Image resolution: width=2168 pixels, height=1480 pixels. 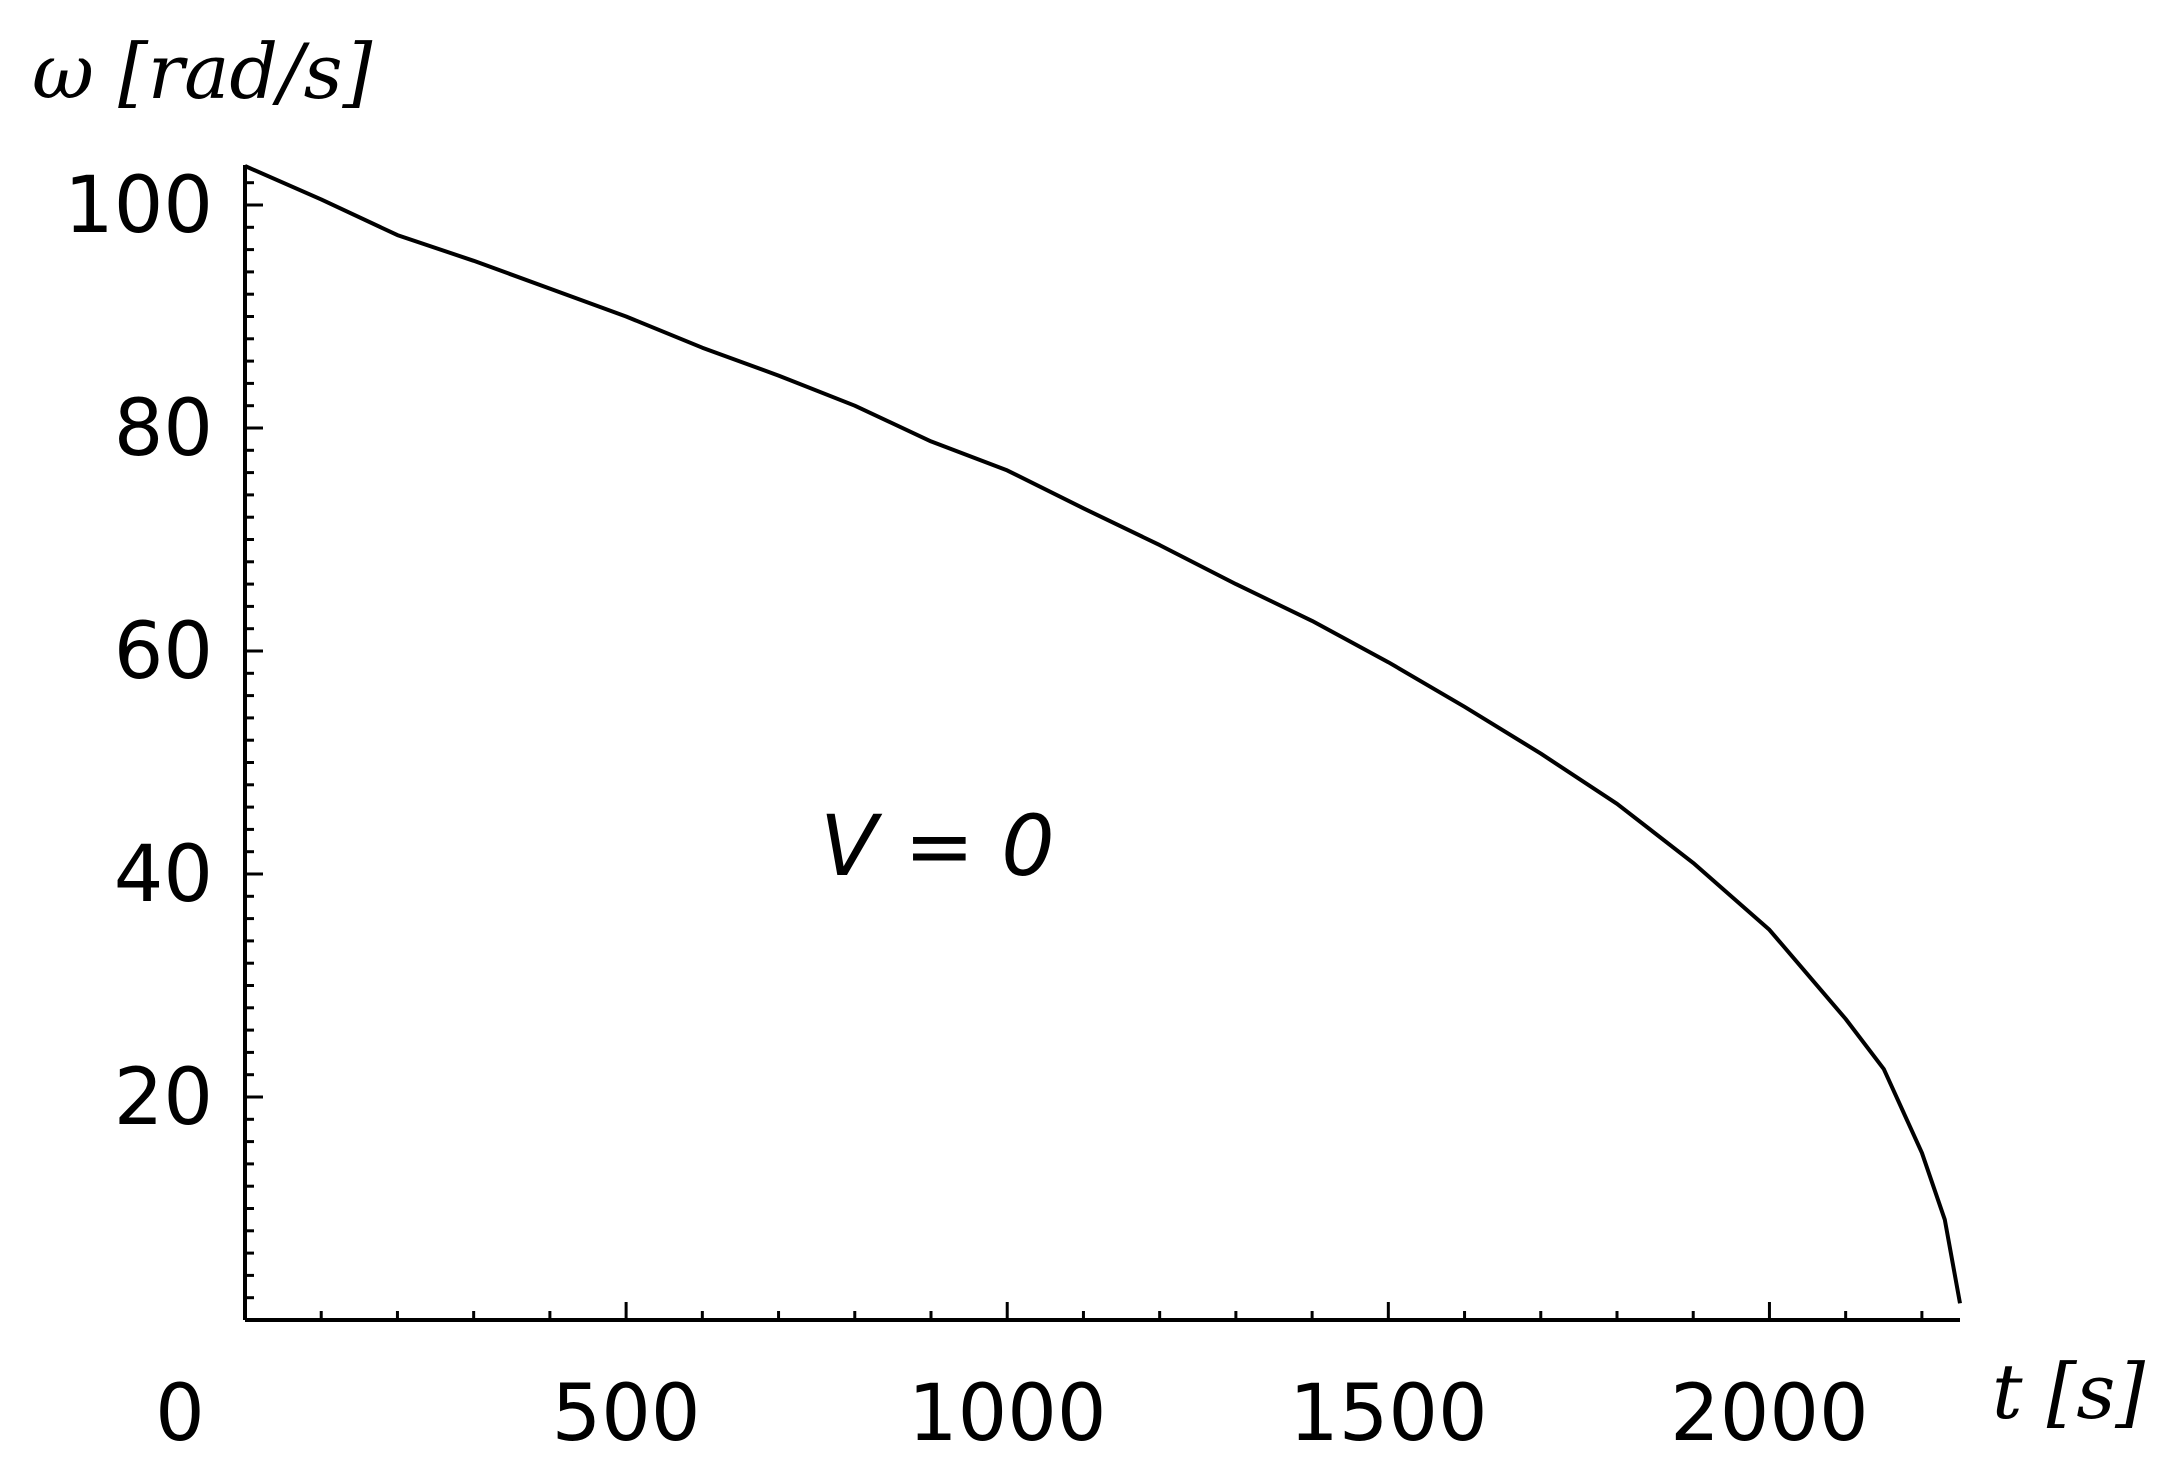 I want to click on y-tick-label: 40, so click(x=163, y=875).